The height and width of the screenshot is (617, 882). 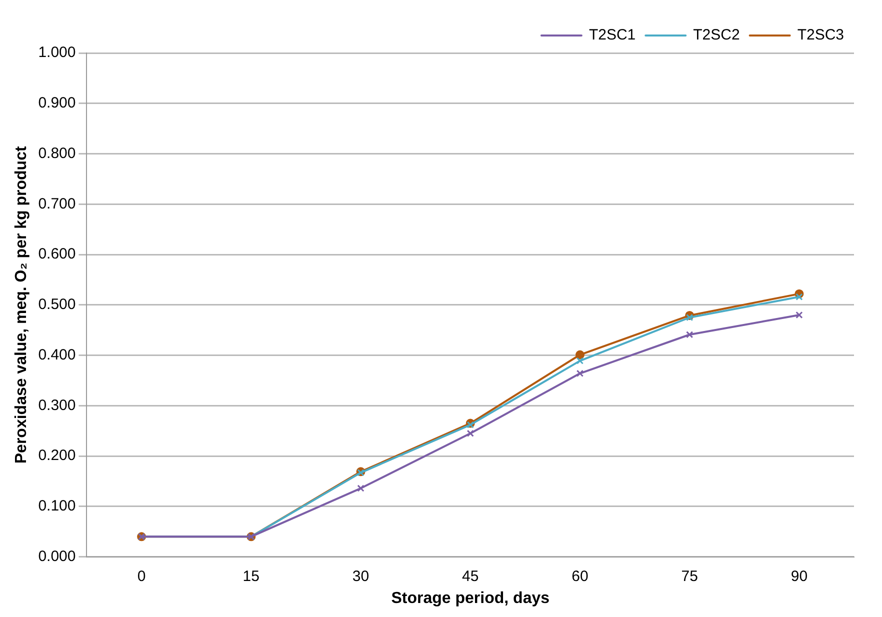 I want to click on x-tick-label: 75, so click(x=689, y=576).